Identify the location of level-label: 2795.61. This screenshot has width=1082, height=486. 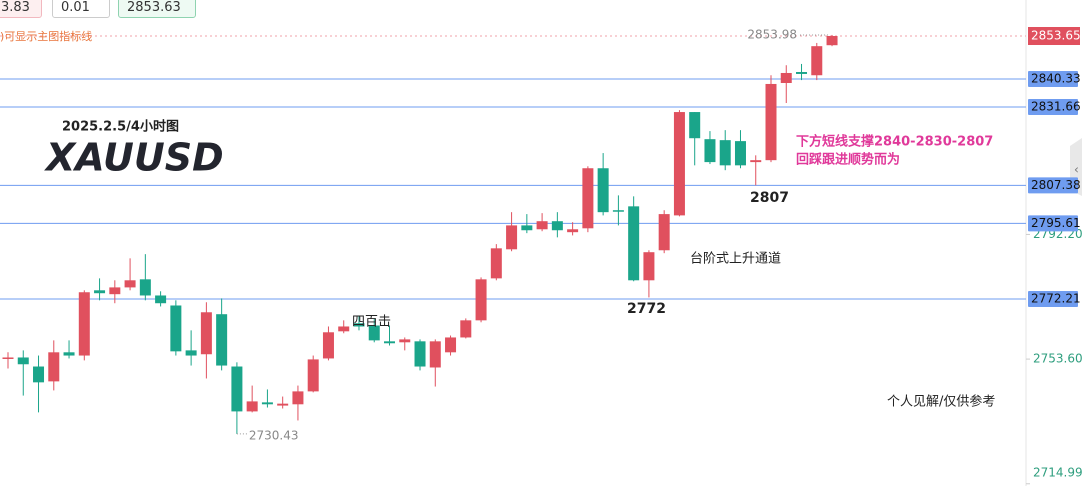
(1056, 223).